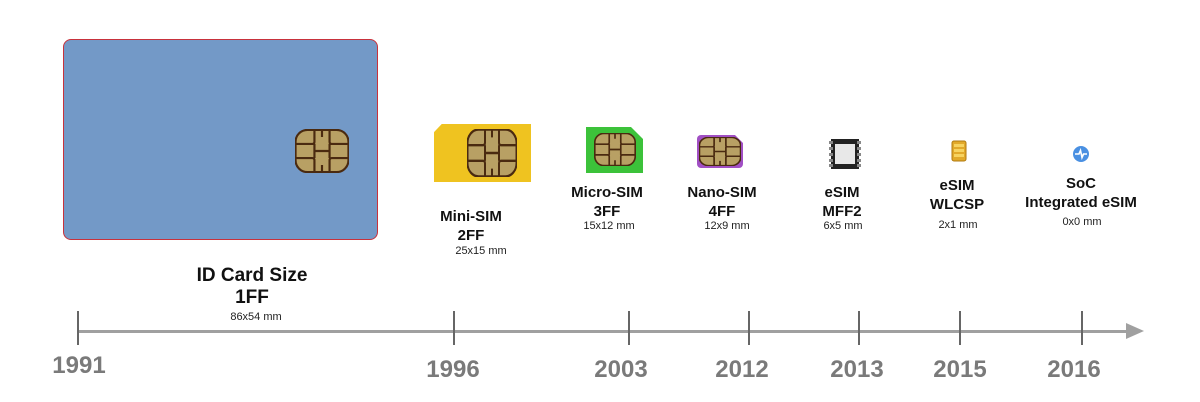 This screenshot has height=402, width=1200. I want to click on timeline-arrowhead, so click(1135, 331).